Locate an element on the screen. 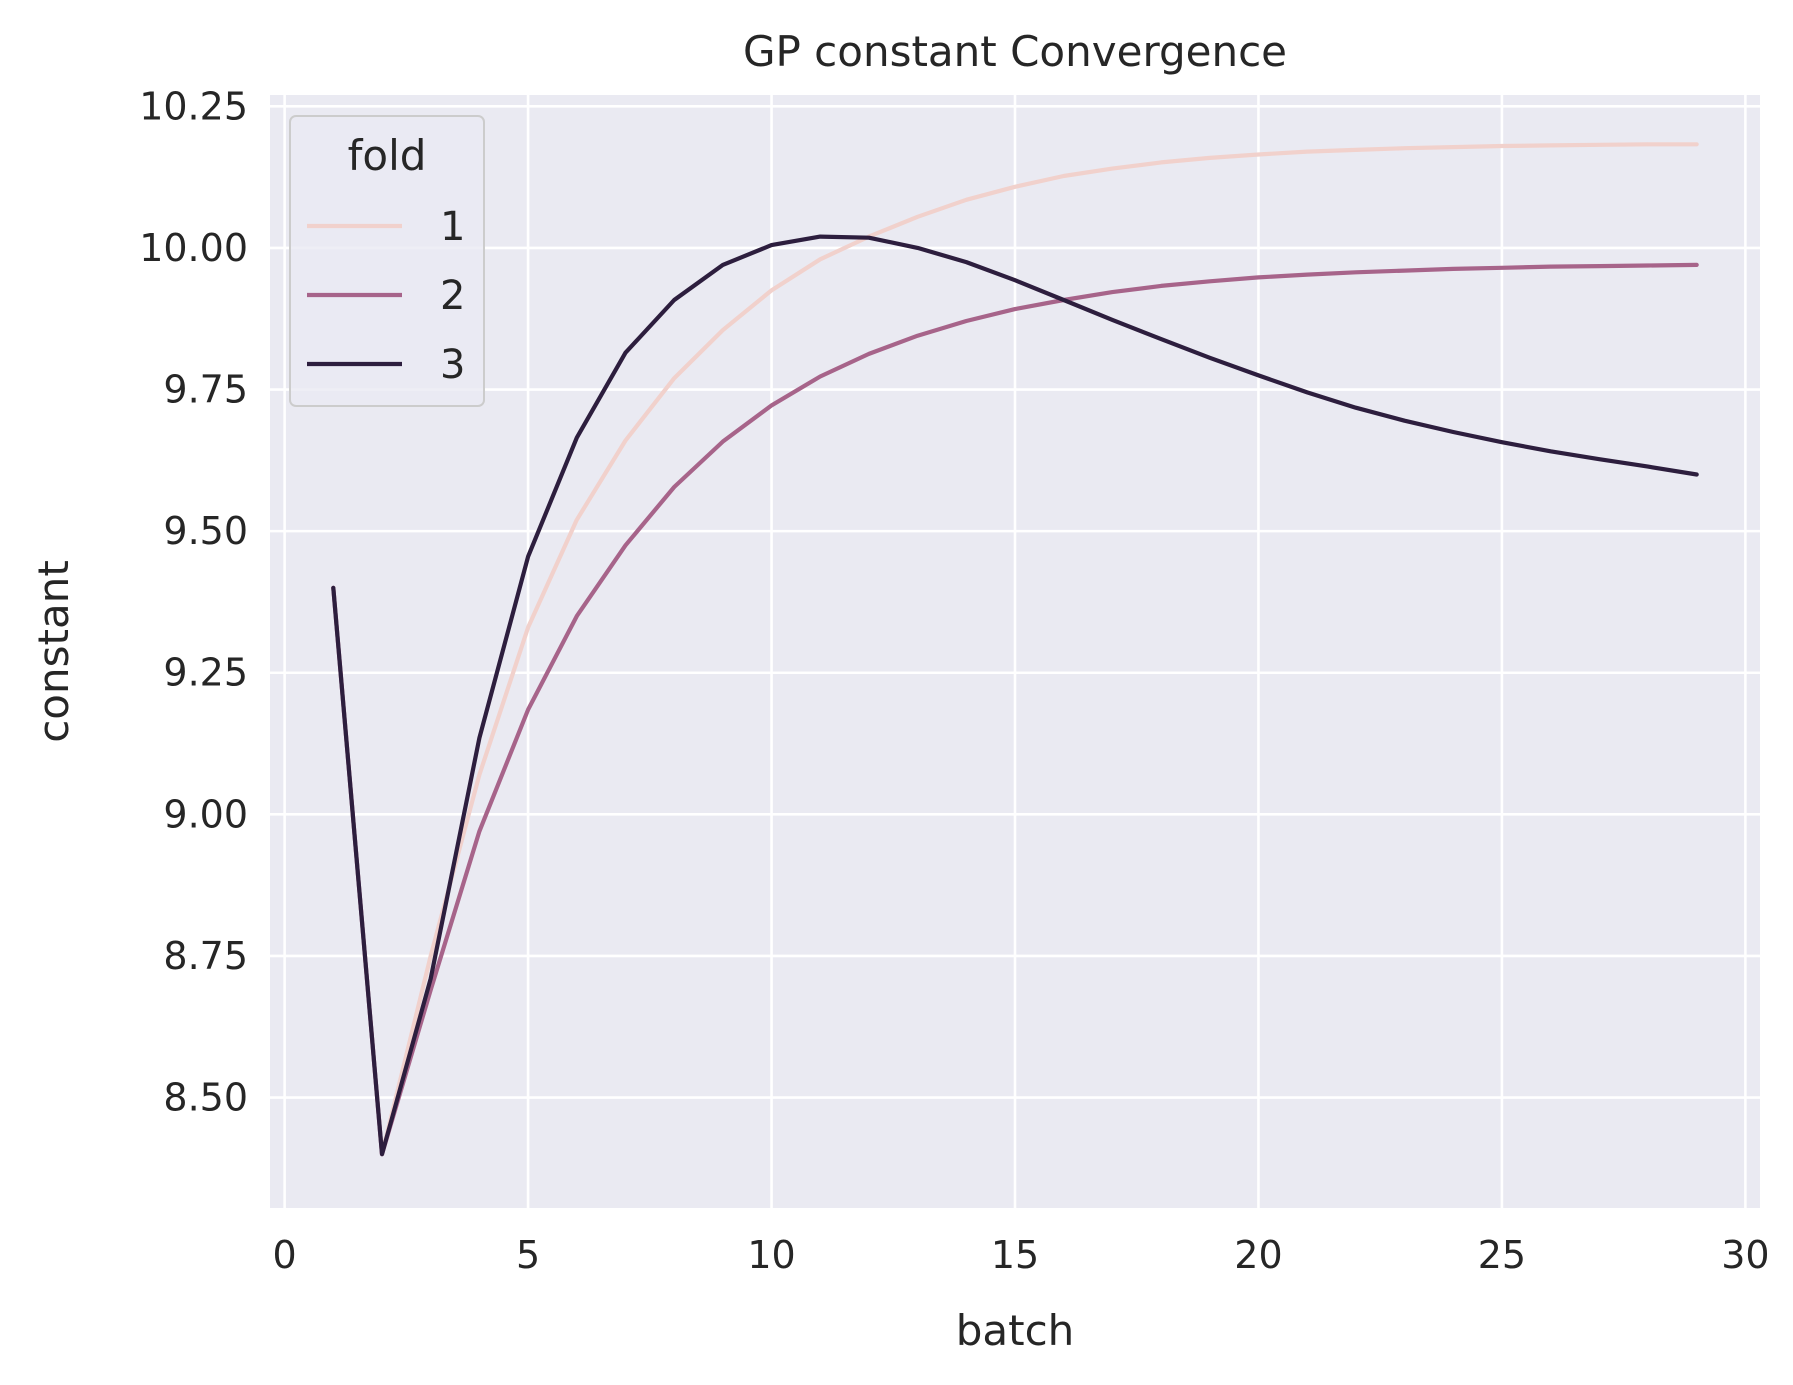  legend-label-fold-3: 3 is located at coordinates (452, 365).